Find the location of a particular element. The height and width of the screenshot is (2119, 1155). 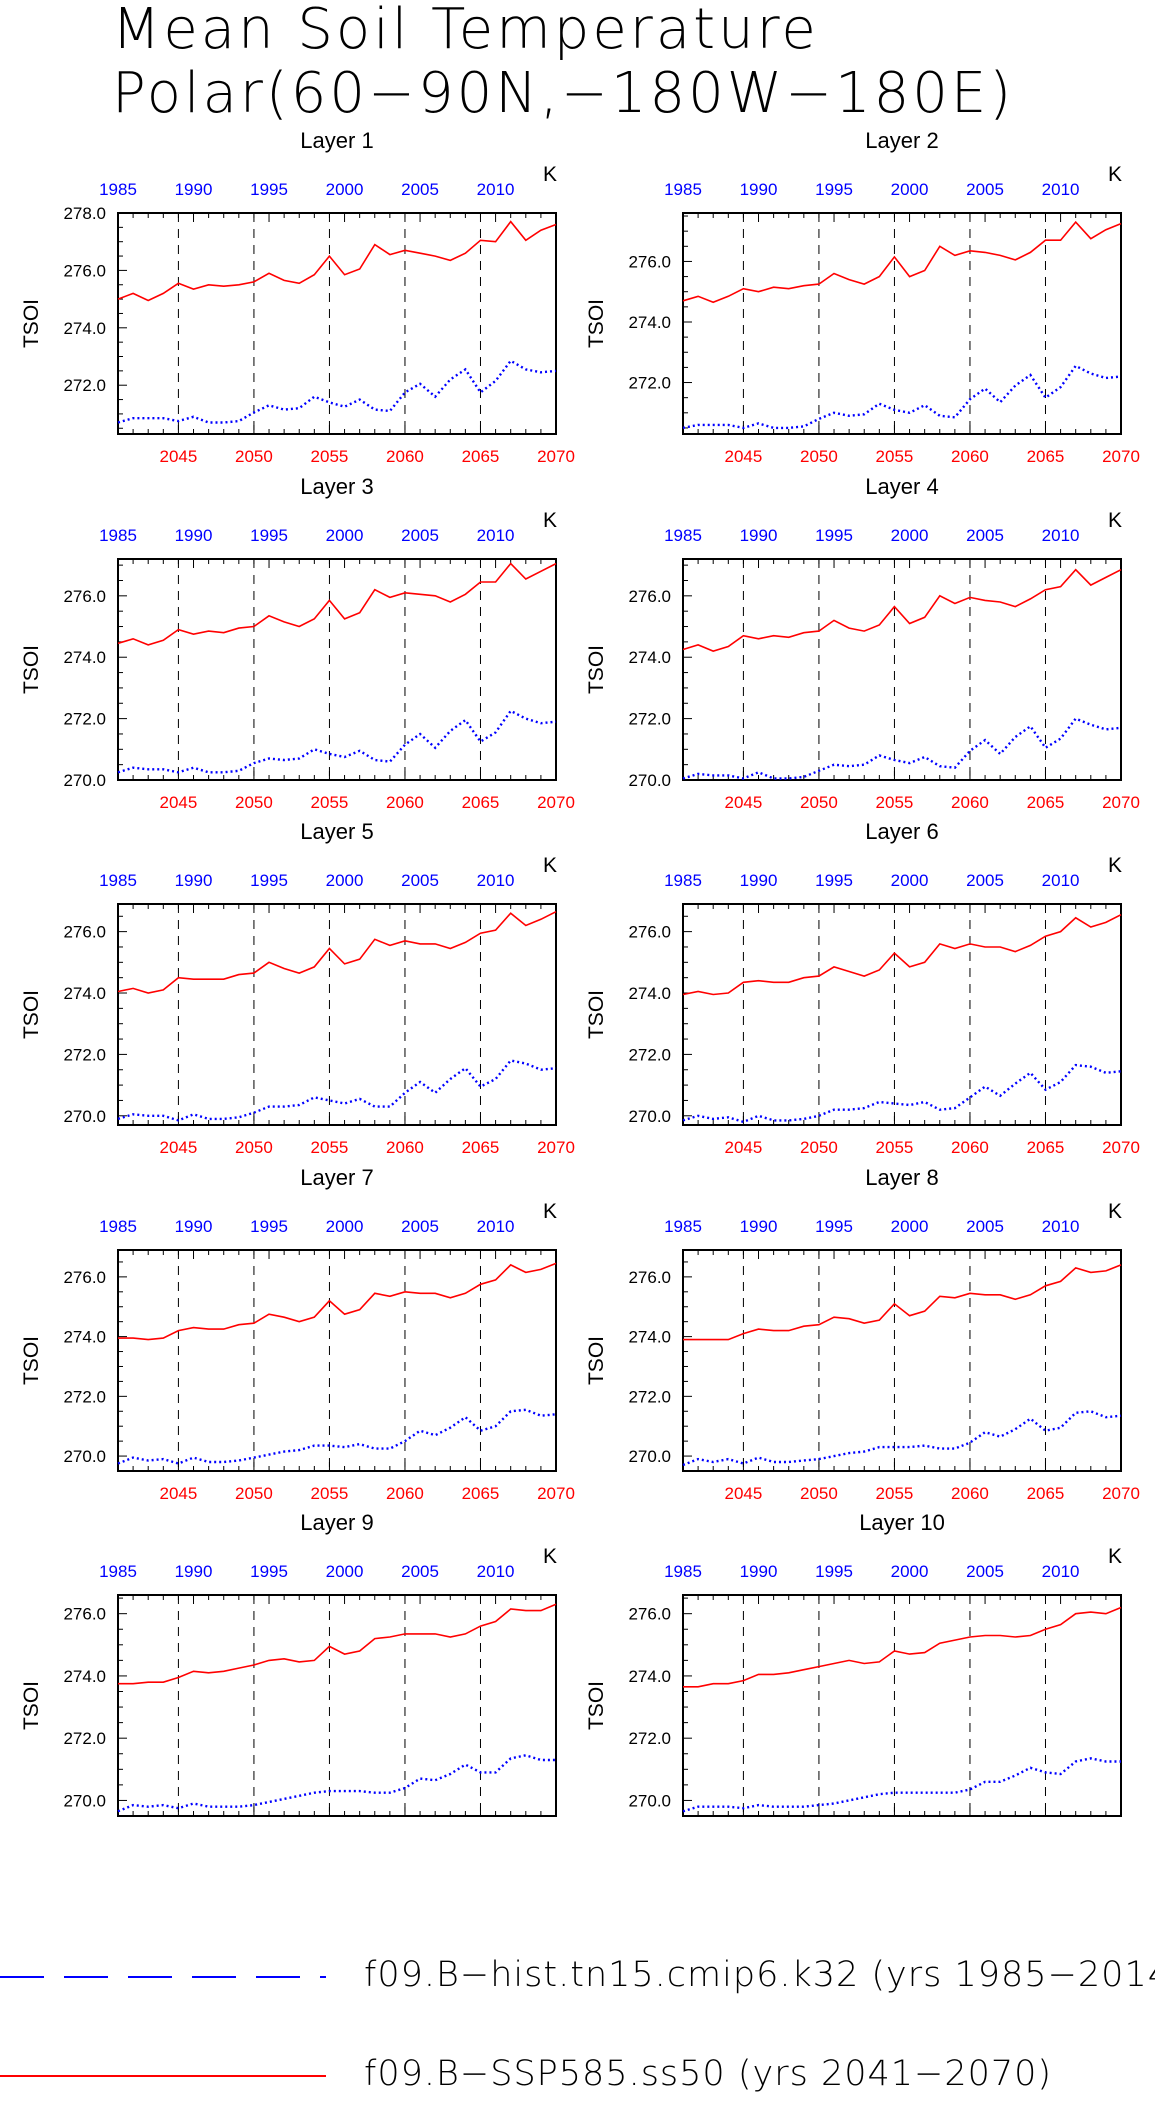

panel-9-y-axis-label: TSOI is located at coordinates (31, 1705).